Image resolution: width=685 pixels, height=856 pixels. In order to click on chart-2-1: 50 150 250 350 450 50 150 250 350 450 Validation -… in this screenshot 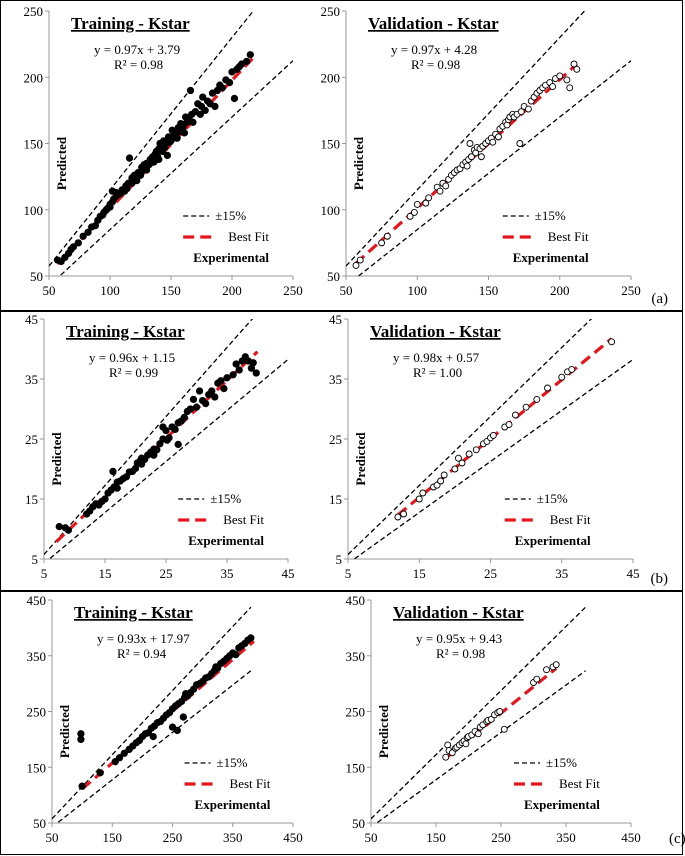, I will do `click(493, 719)`.